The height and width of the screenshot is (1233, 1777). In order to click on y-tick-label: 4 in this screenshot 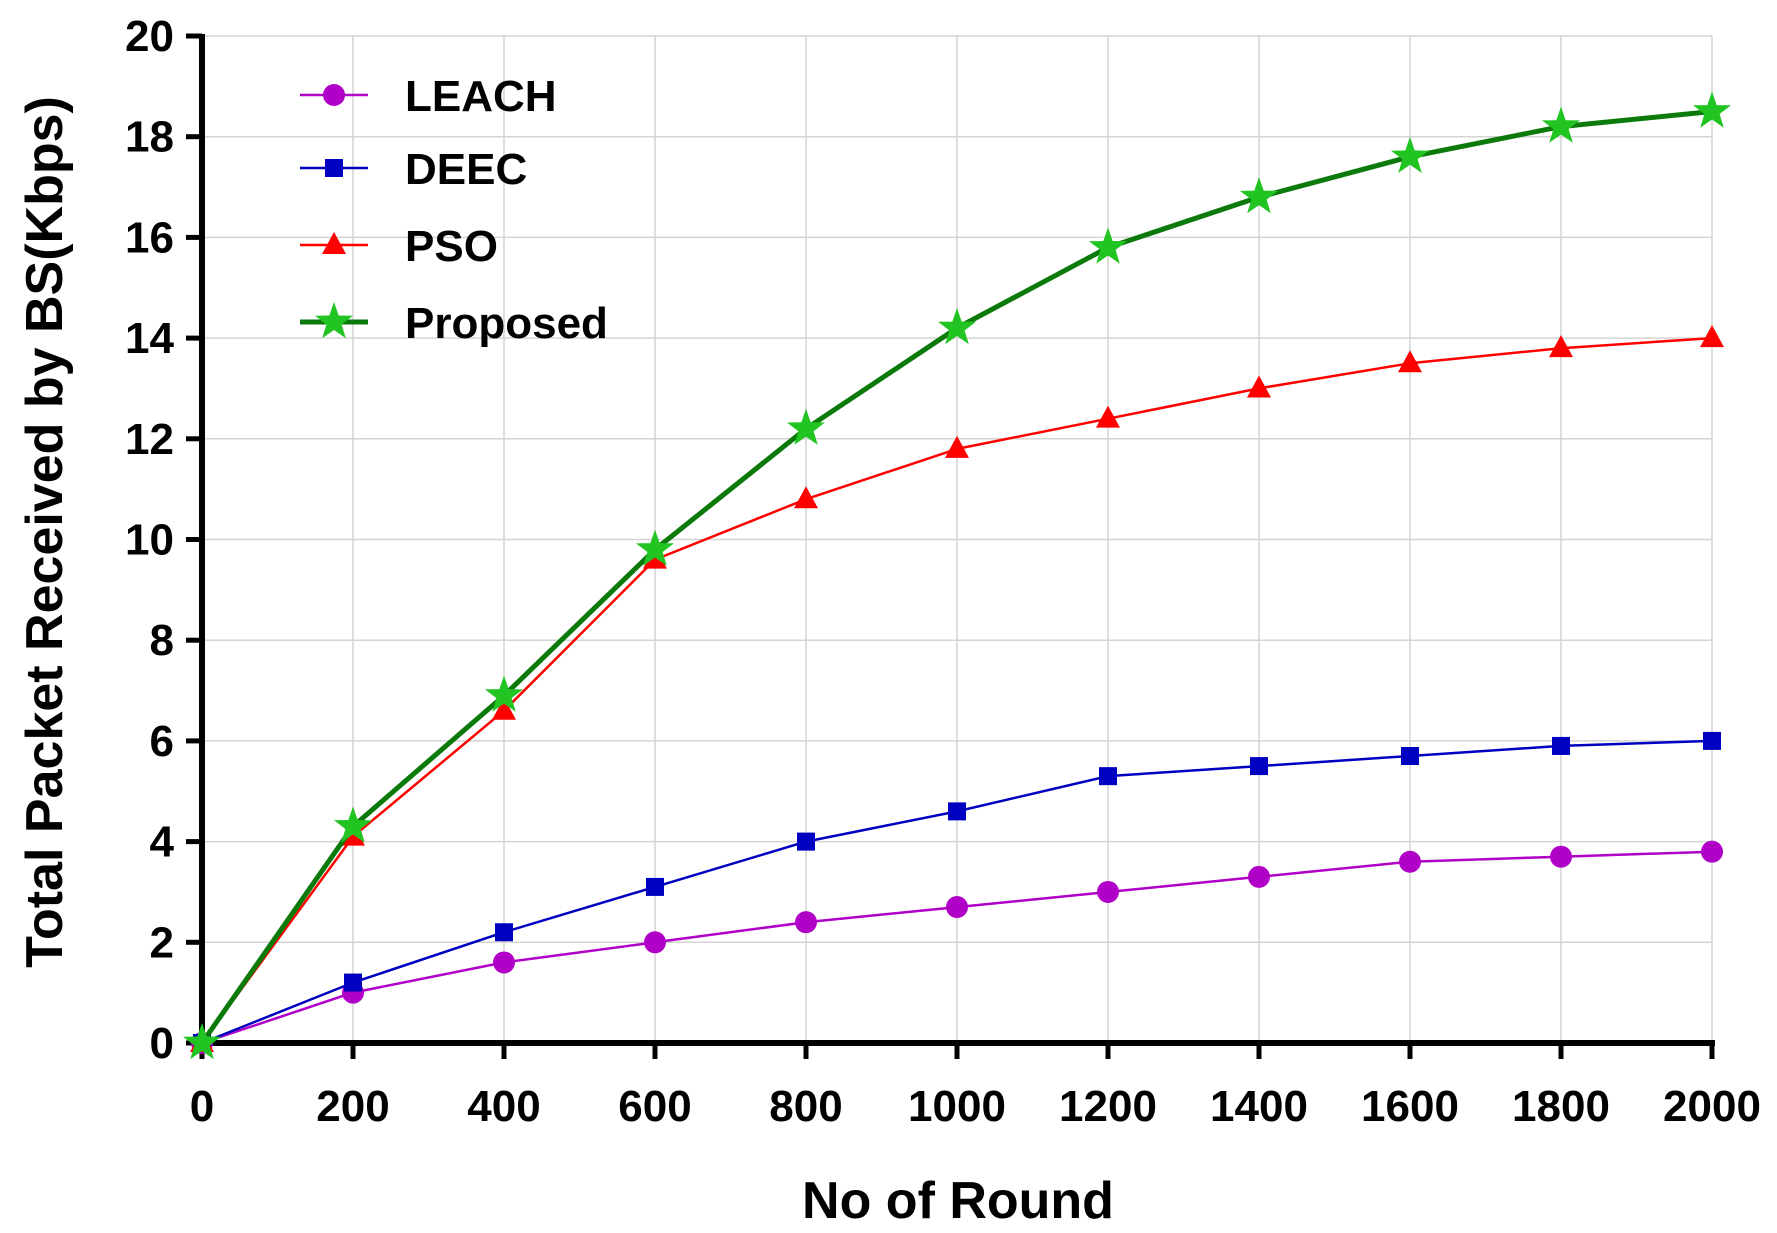, I will do `click(162, 842)`.